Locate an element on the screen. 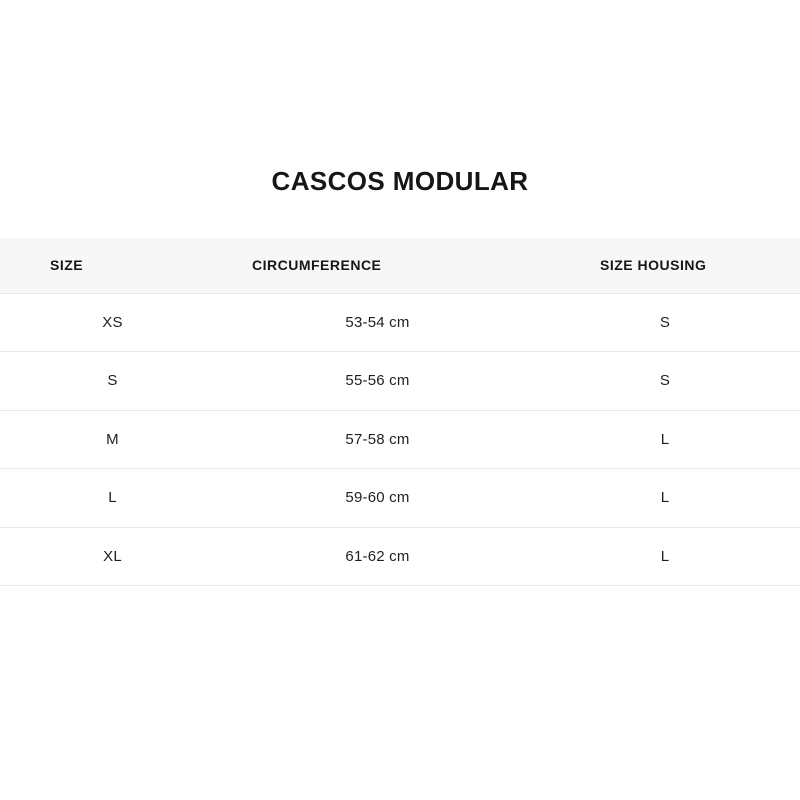 Image resolution: width=800 pixels, height=800 pixels. cell-circumference: 53-54 cm is located at coordinates (377, 322).